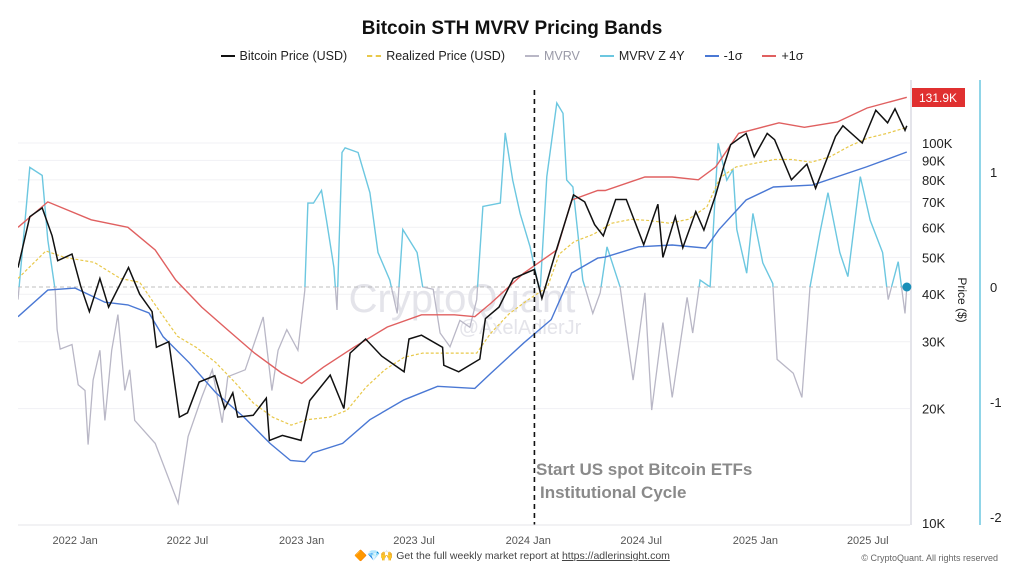 This screenshot has width=1024, height=576. Describe the element at coordinates (512, 28) in the screenshot. I see `chart-title: Bitcoin STH MVRV Pricing Bands` at that location.